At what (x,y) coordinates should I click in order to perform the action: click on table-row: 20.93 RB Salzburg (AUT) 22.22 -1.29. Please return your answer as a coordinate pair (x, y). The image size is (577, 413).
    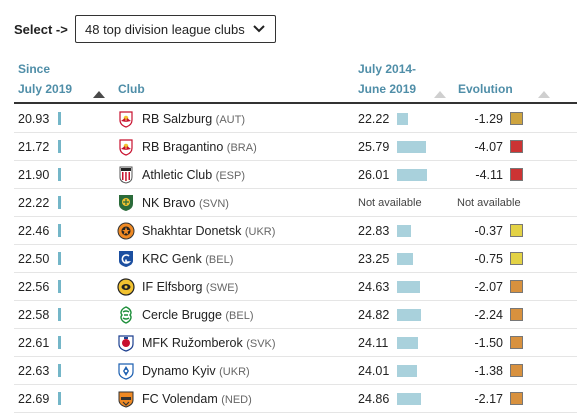
    Looking at the image, I should click on (295, 119).